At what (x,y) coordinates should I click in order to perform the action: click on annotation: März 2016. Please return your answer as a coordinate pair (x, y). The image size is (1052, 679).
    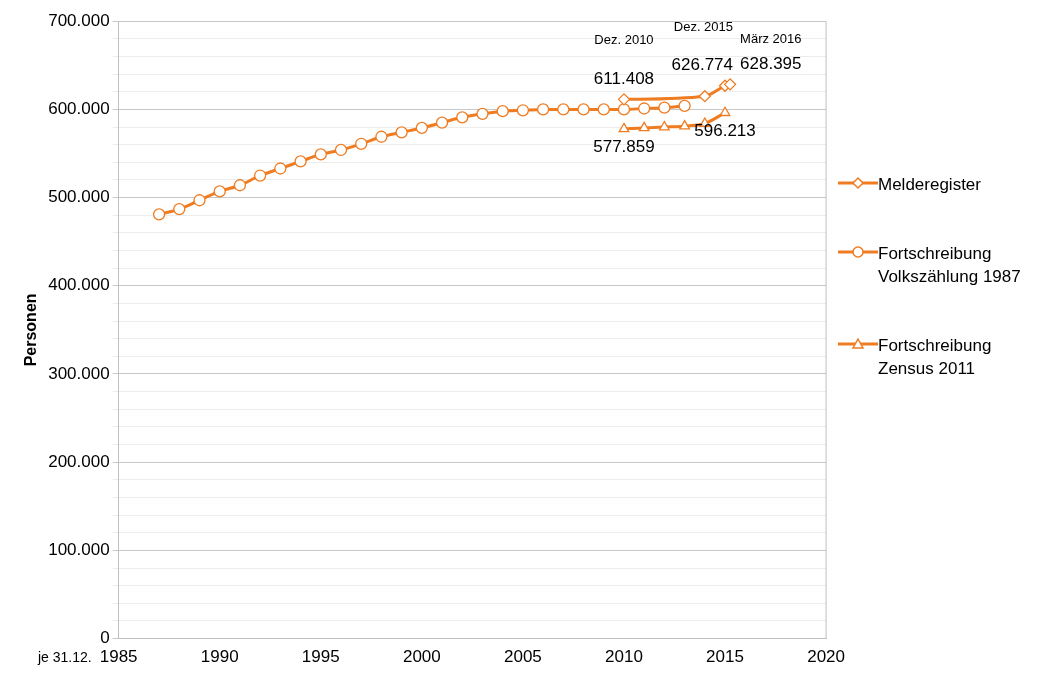
    Looking at the image, I should click on (771, 39).